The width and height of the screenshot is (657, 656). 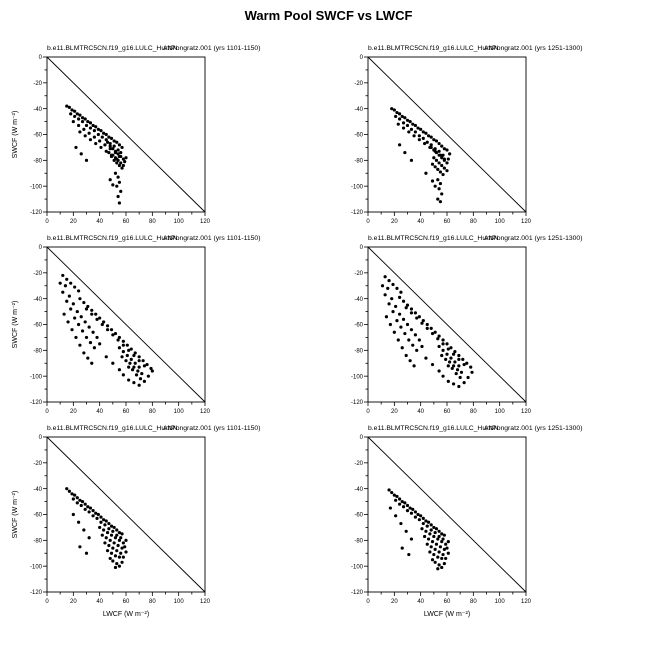 What do you see at coordinates (205, 412) in the screenshot?
I see `x-tick-label: 120` at bounding box center [205, 412].